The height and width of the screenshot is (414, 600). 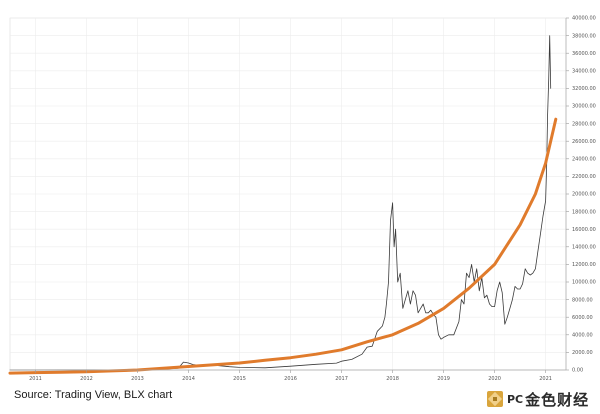 I want to click on x-tick-label: 2020, so click(x=494, y=379).